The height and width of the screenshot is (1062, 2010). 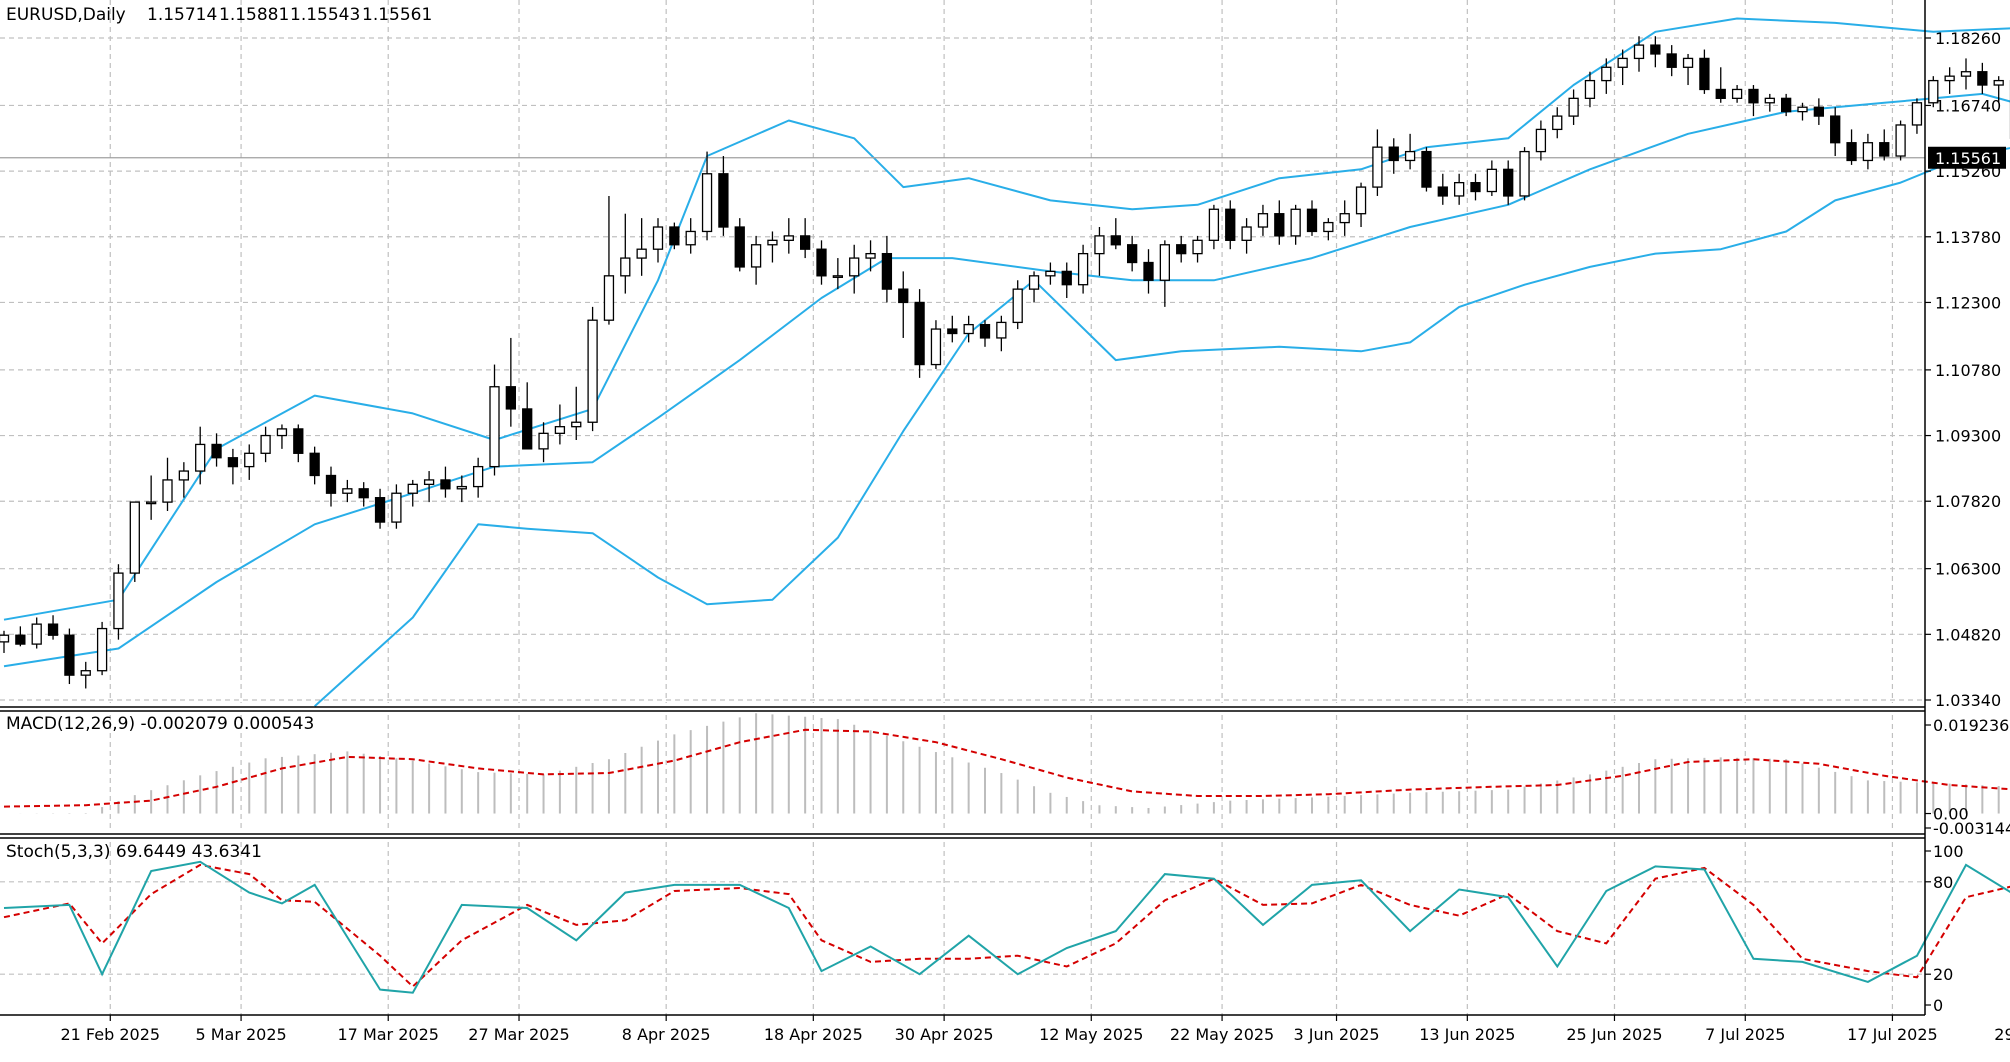 What do you see at coordinates (1006, 765) in the screenshot?
I see `macd-panel` at bounding box center [1006, 765].